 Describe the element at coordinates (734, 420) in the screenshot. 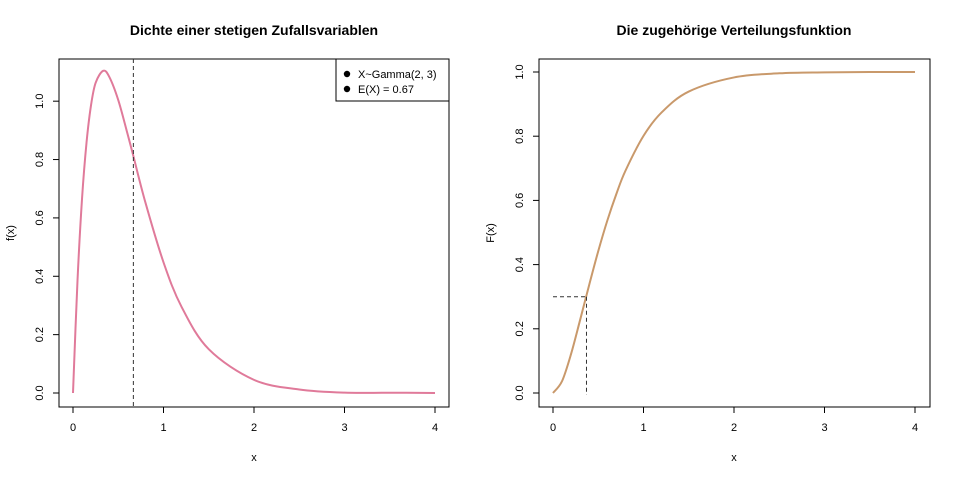

I see `cdf-x-ticks: 0 1 2 3 4` at that location.